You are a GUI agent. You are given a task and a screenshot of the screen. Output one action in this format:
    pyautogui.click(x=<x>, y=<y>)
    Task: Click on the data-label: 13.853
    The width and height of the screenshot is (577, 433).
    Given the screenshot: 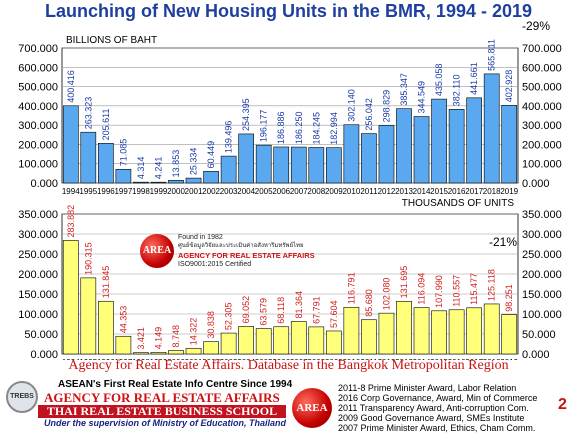 What is the action you would take?
    pyautogui.click(x=176, y=164)
    